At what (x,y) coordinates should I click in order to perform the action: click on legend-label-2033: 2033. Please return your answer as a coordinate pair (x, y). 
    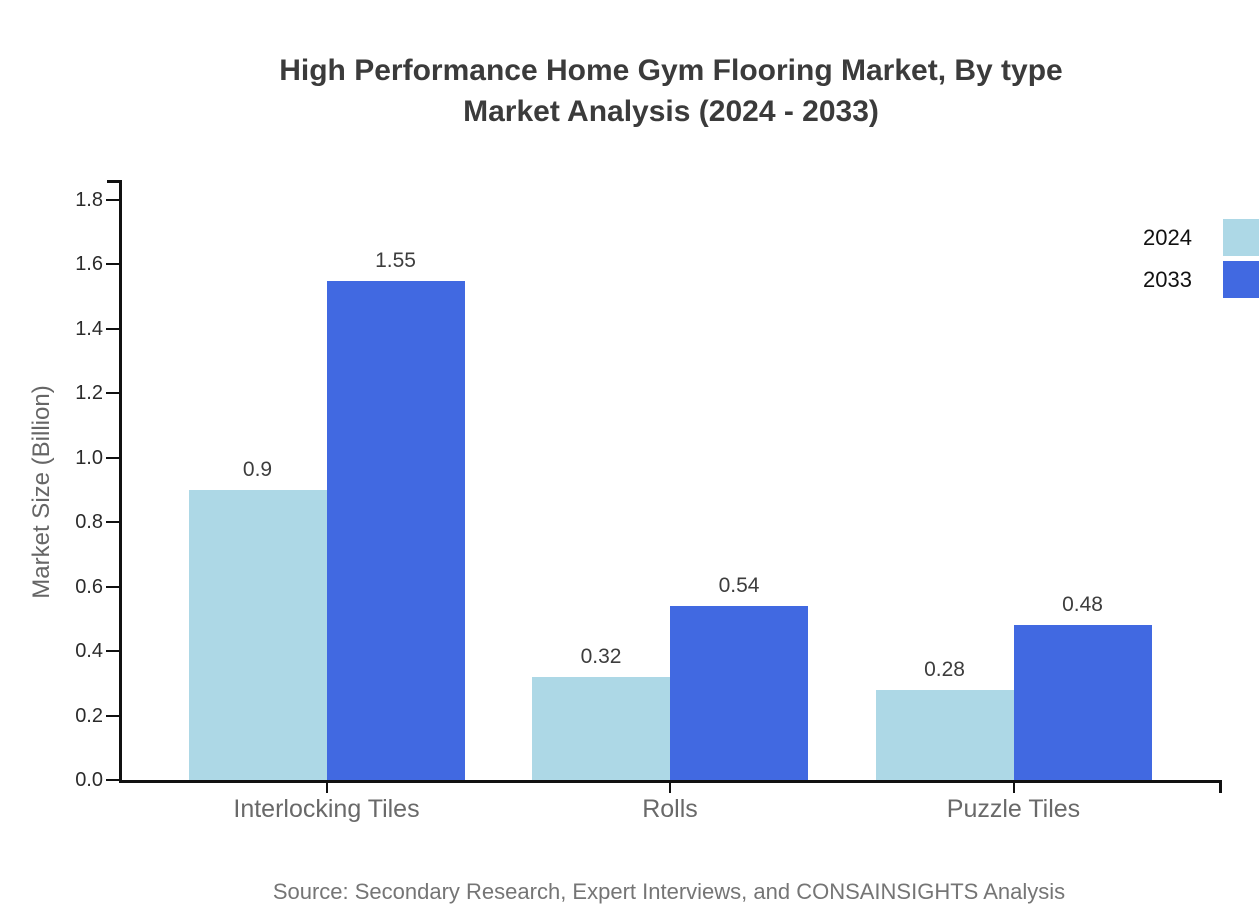
    Looking at the image, I should click on (1167, 279).